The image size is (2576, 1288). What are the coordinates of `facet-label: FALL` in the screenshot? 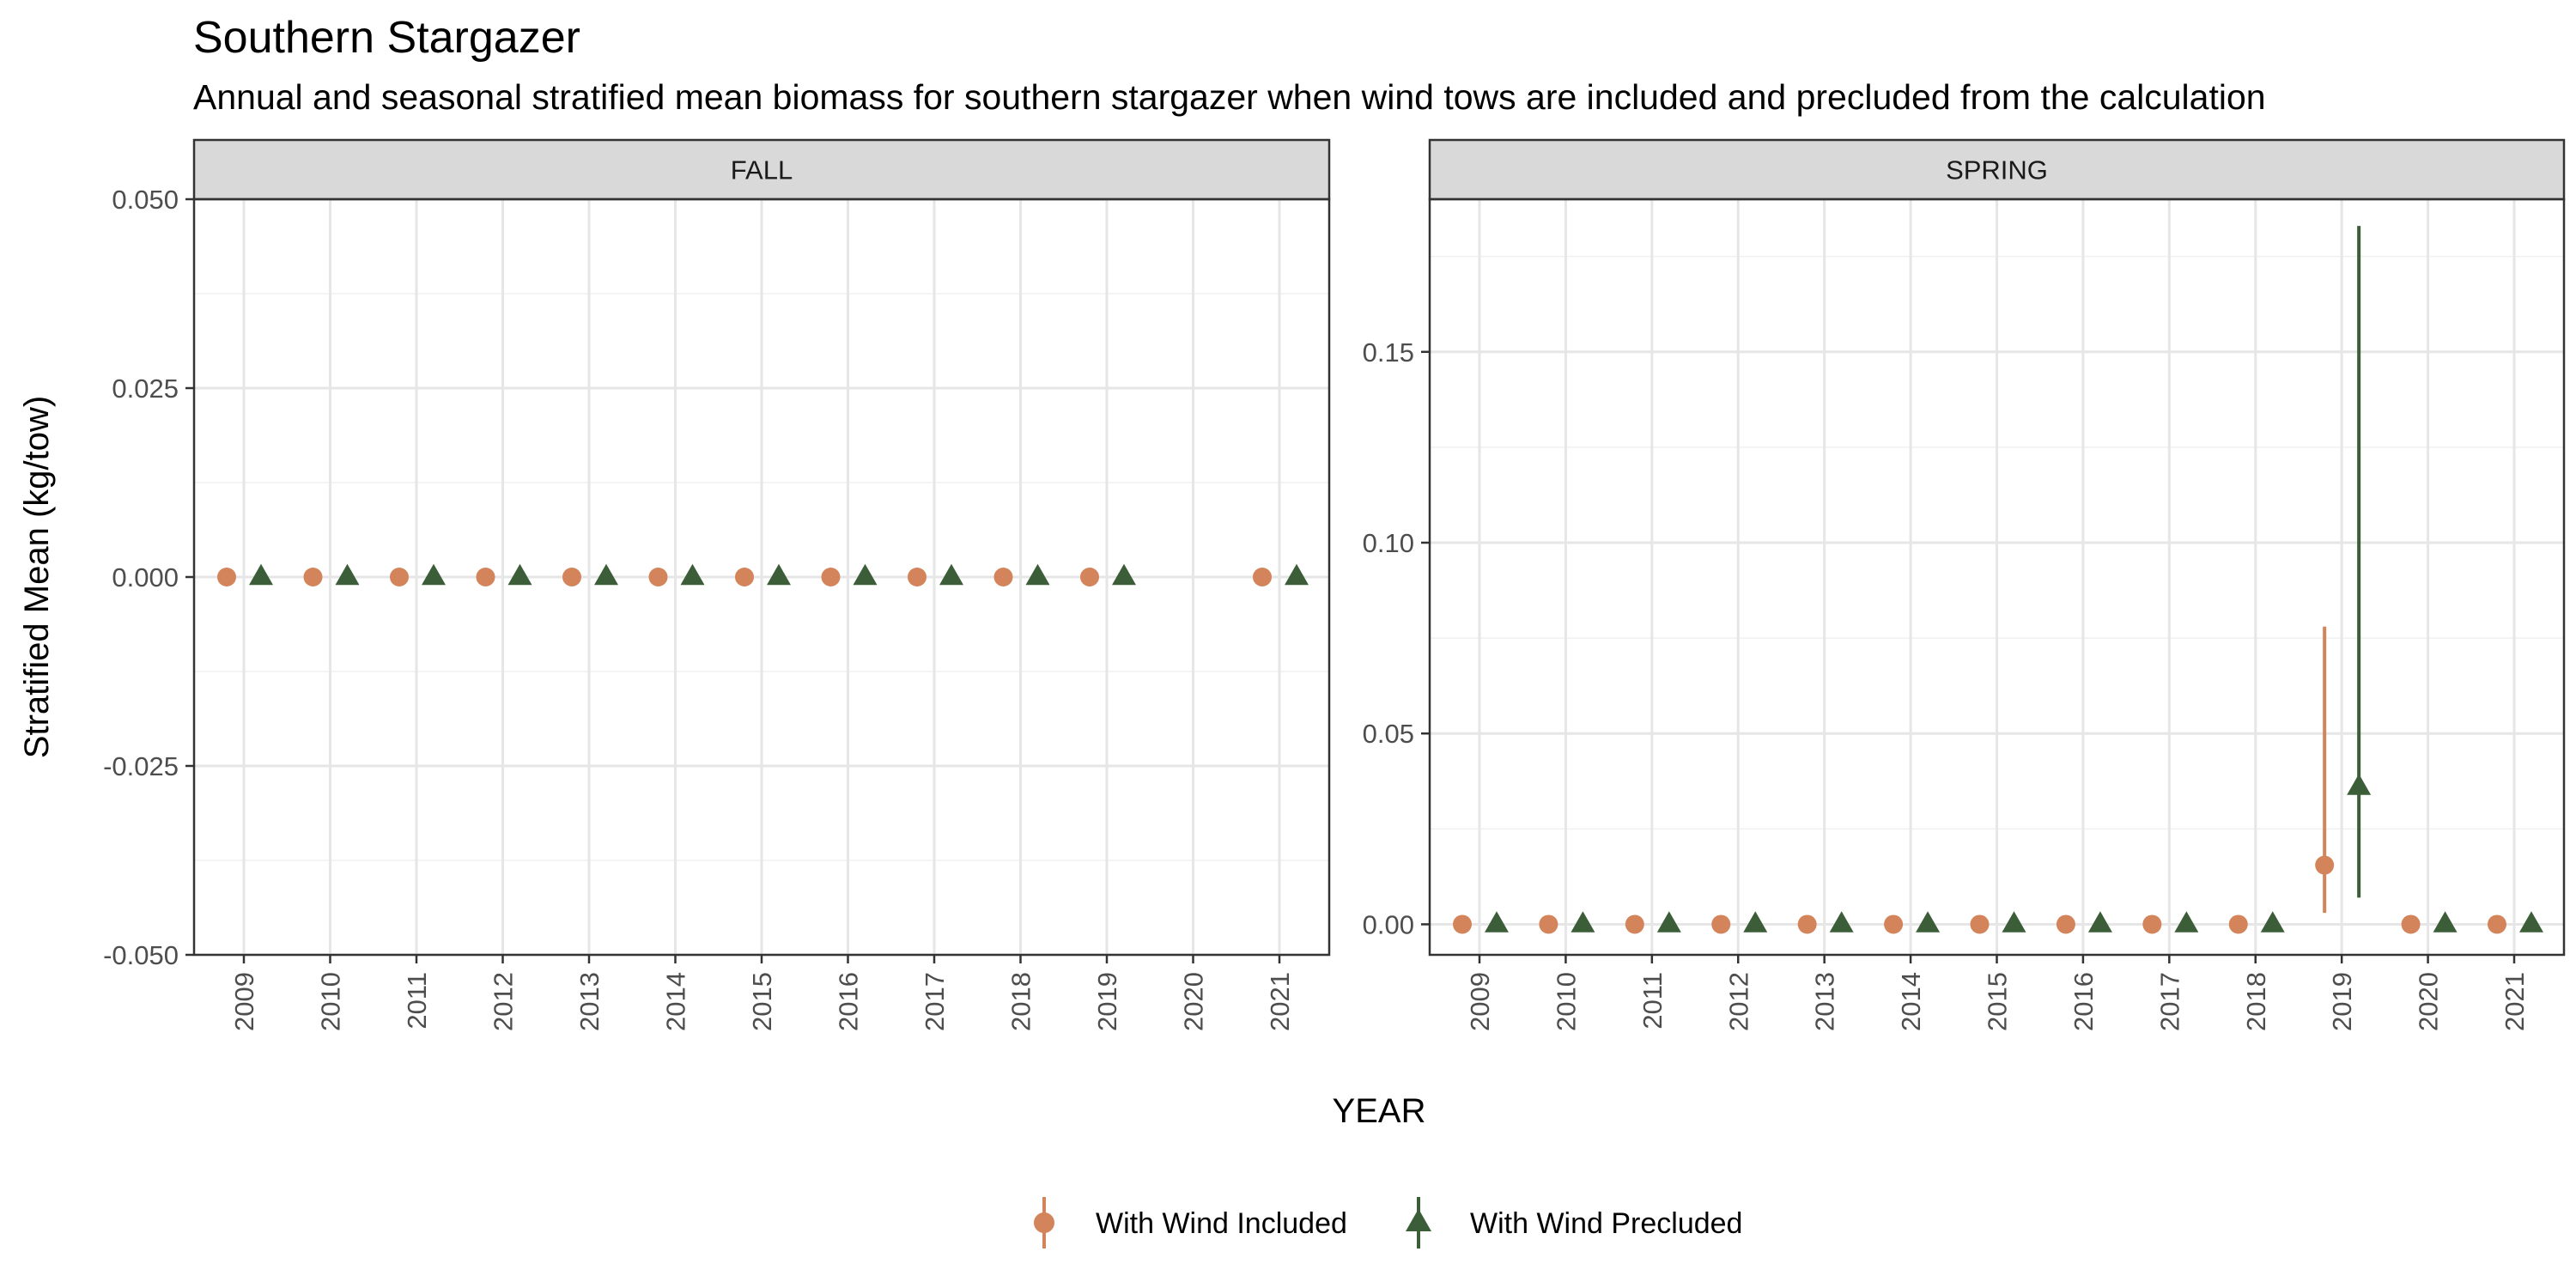 It's located at (762, 170).